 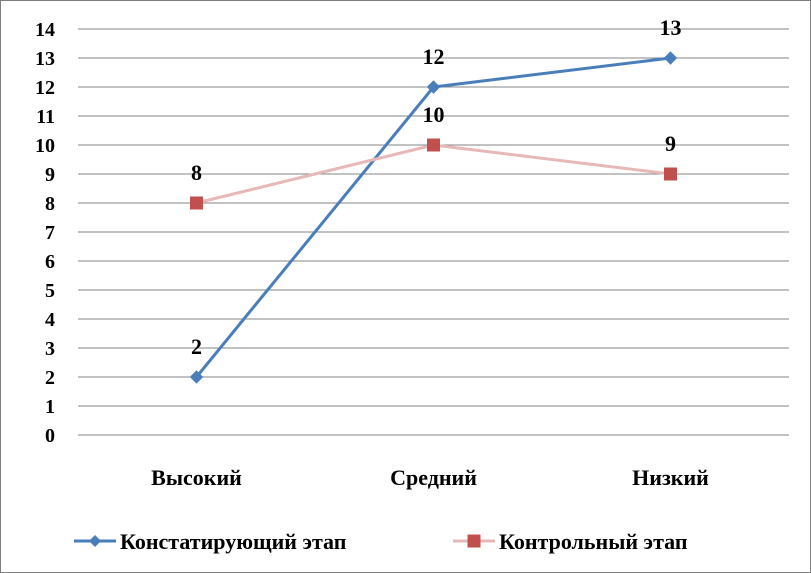 I want to click on x-category-label: Высокий, so click(x=196, y=477).